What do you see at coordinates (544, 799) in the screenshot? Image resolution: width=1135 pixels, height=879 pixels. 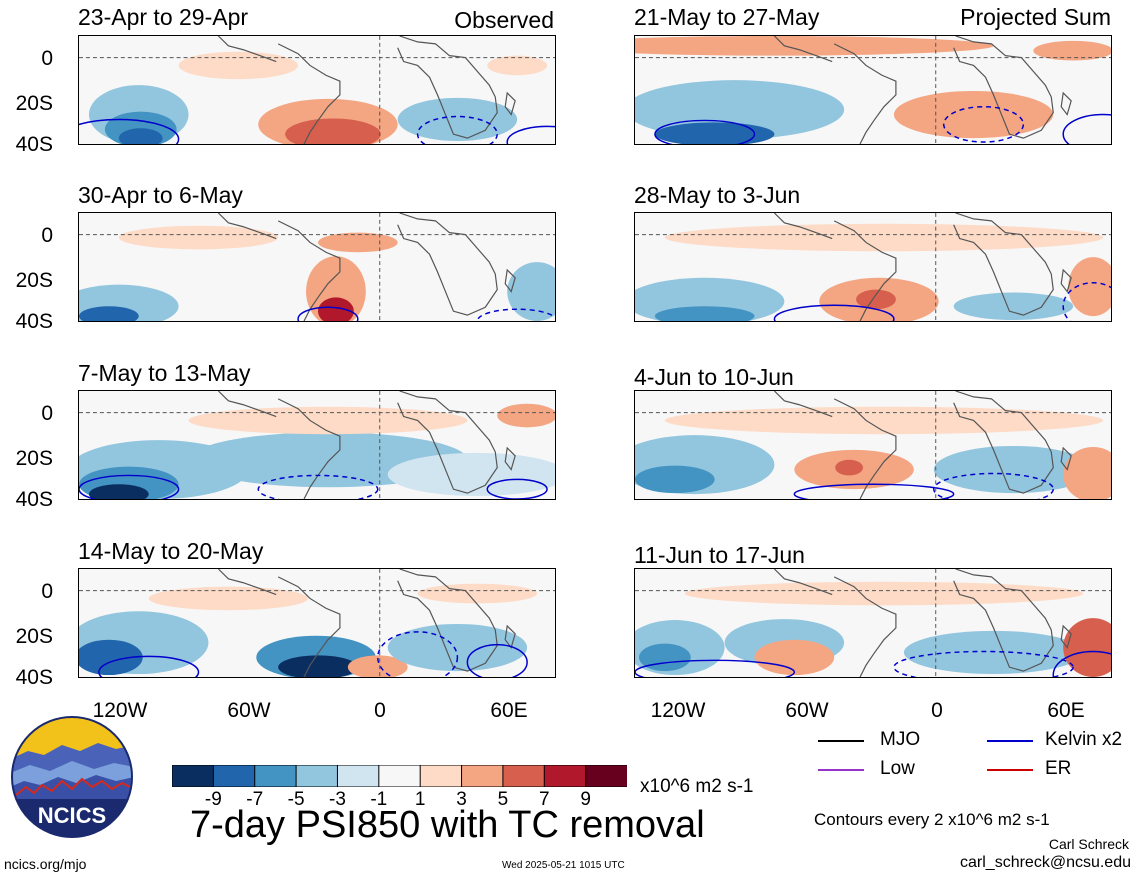 I see `colorbar-tick-label: 7` at bounding box center [544, 799].